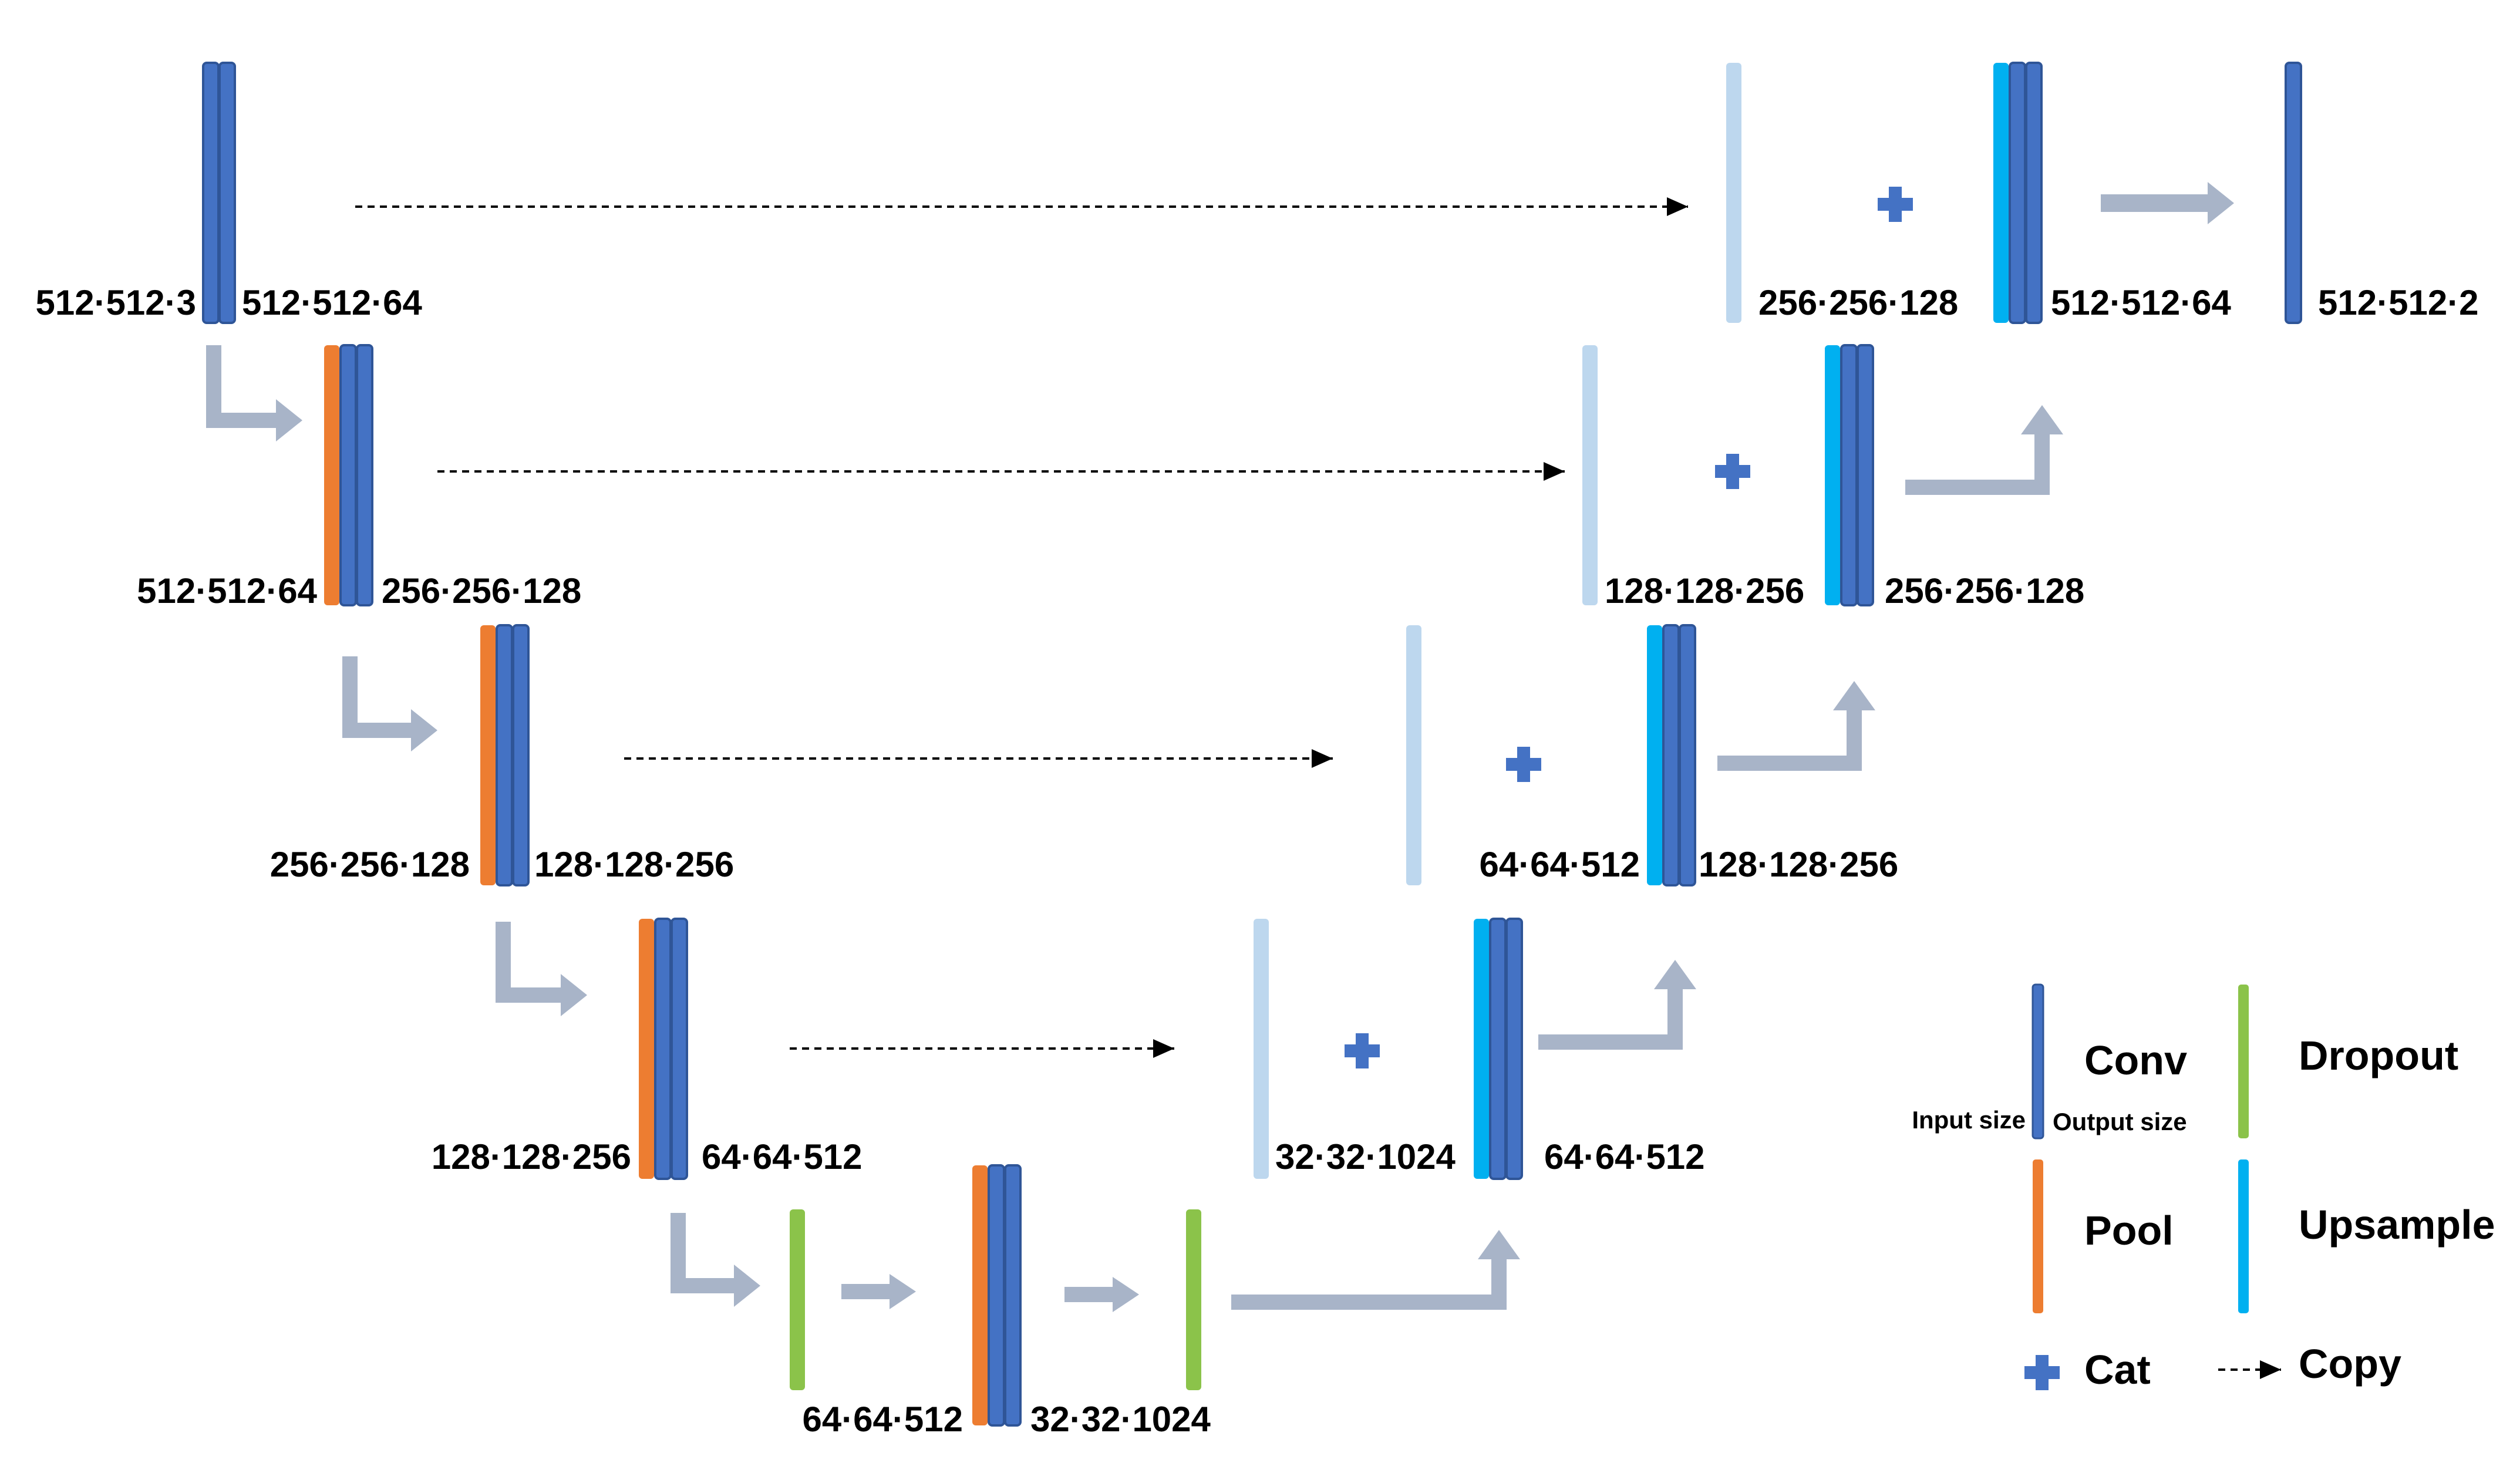  I want to click on dec3-skip-label: 64·64·512, so click(1559, 864).